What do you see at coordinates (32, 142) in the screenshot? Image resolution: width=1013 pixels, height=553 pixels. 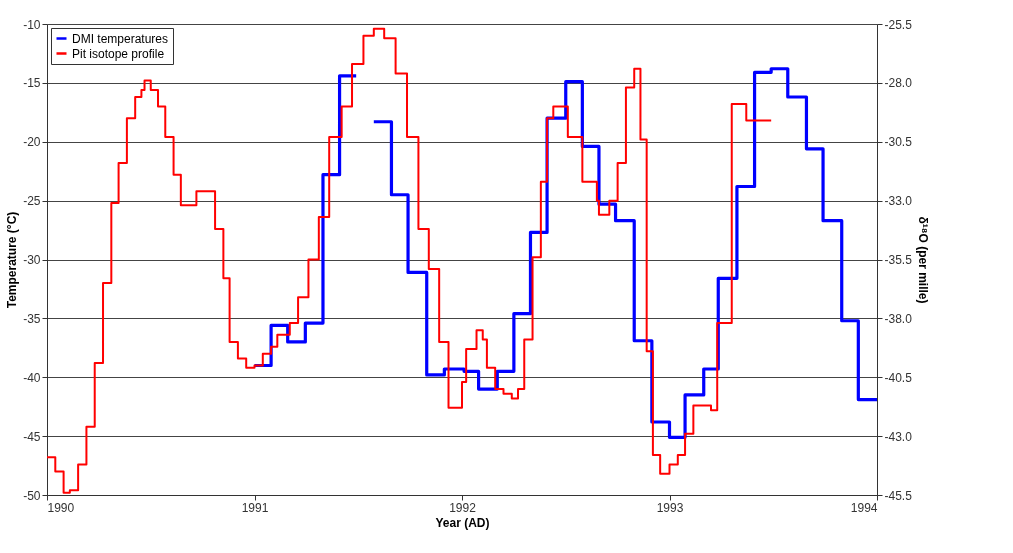 I see `y-tick-label: -20` at bounding box center [32, 142].